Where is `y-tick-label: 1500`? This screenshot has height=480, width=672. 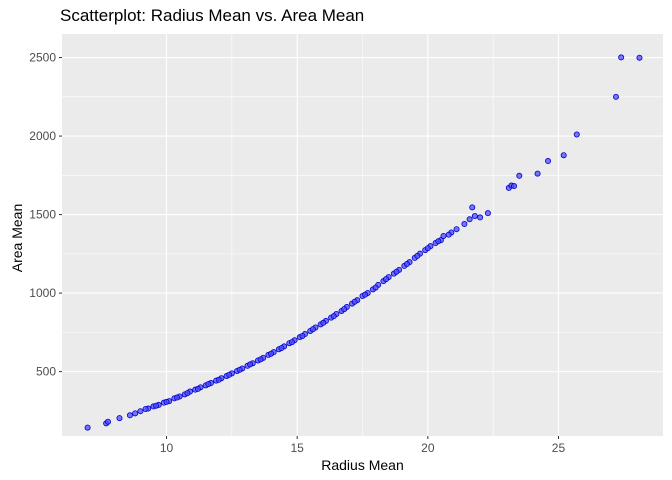 y-tick-label: 1500 is located at coordinates (42, 215).